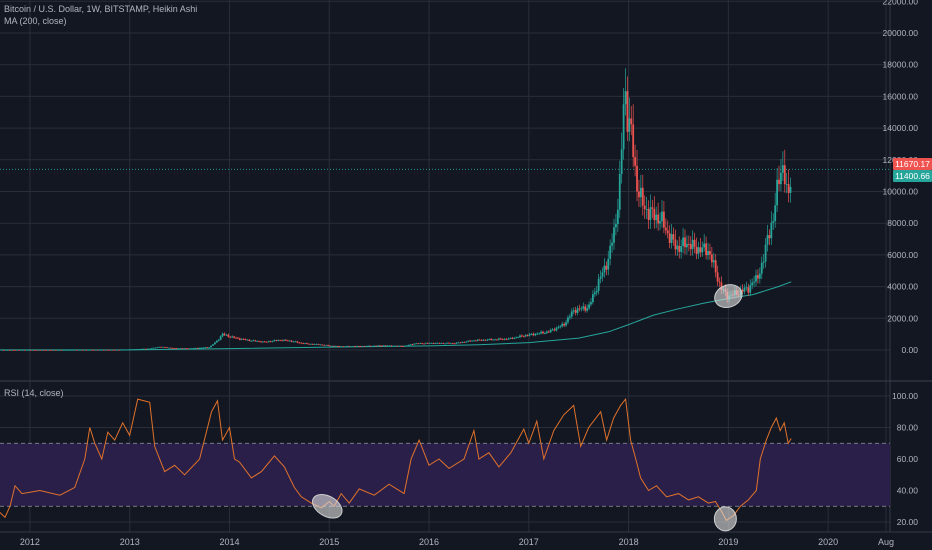 The width and height of the screenshot is (932, 550). What do you see at coordinates (912, 176) in the screenshot?
I see `price-tag-lower: 11400.66` at bounding box center [912, 176].